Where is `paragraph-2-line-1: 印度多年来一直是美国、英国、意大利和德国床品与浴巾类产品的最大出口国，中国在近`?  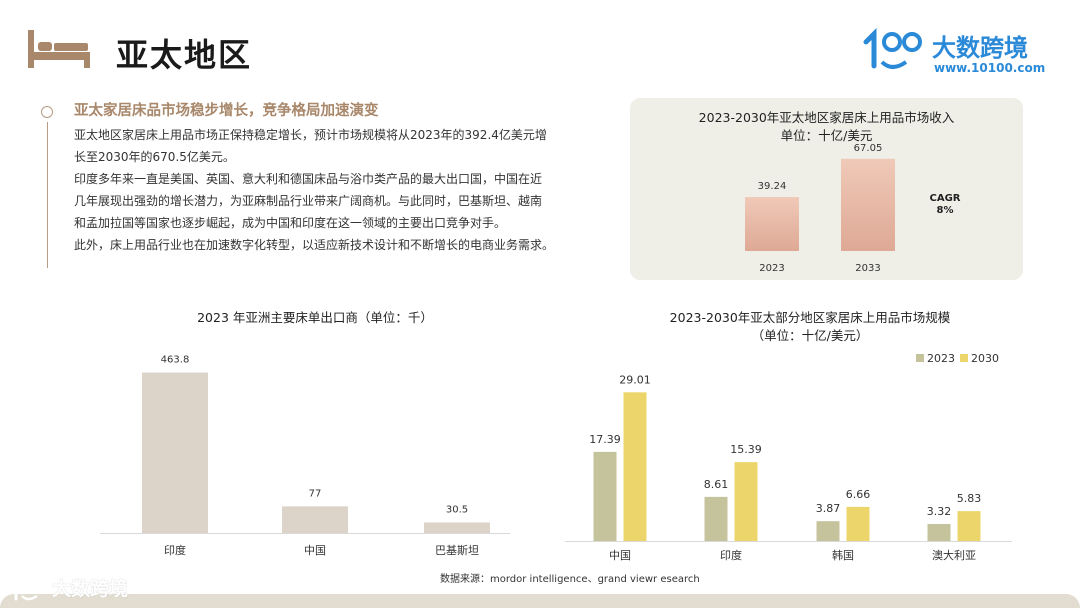 paragraph-2-line-1: 印度多年来一直是美国、英国、意大利和德国床品与浴巾类产品的最大出口国，中国在近 is located at coordinates (308, 179).